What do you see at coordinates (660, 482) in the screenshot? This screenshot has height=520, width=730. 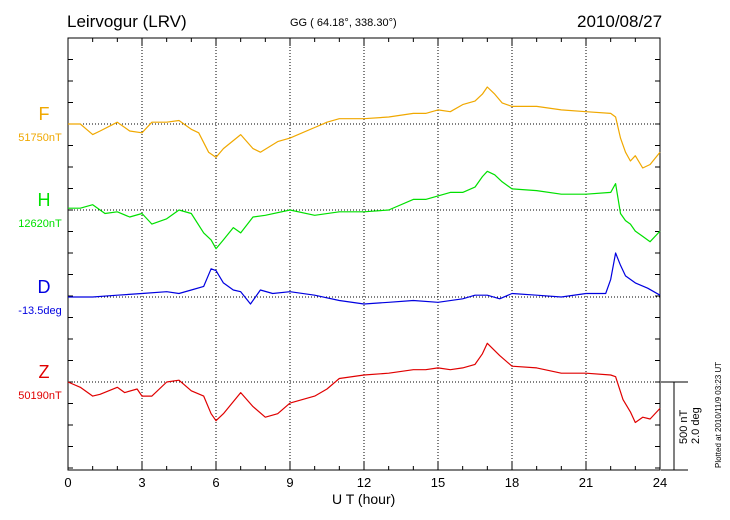 I see `x-tick-label: 24` at bounding box center [660, 482].